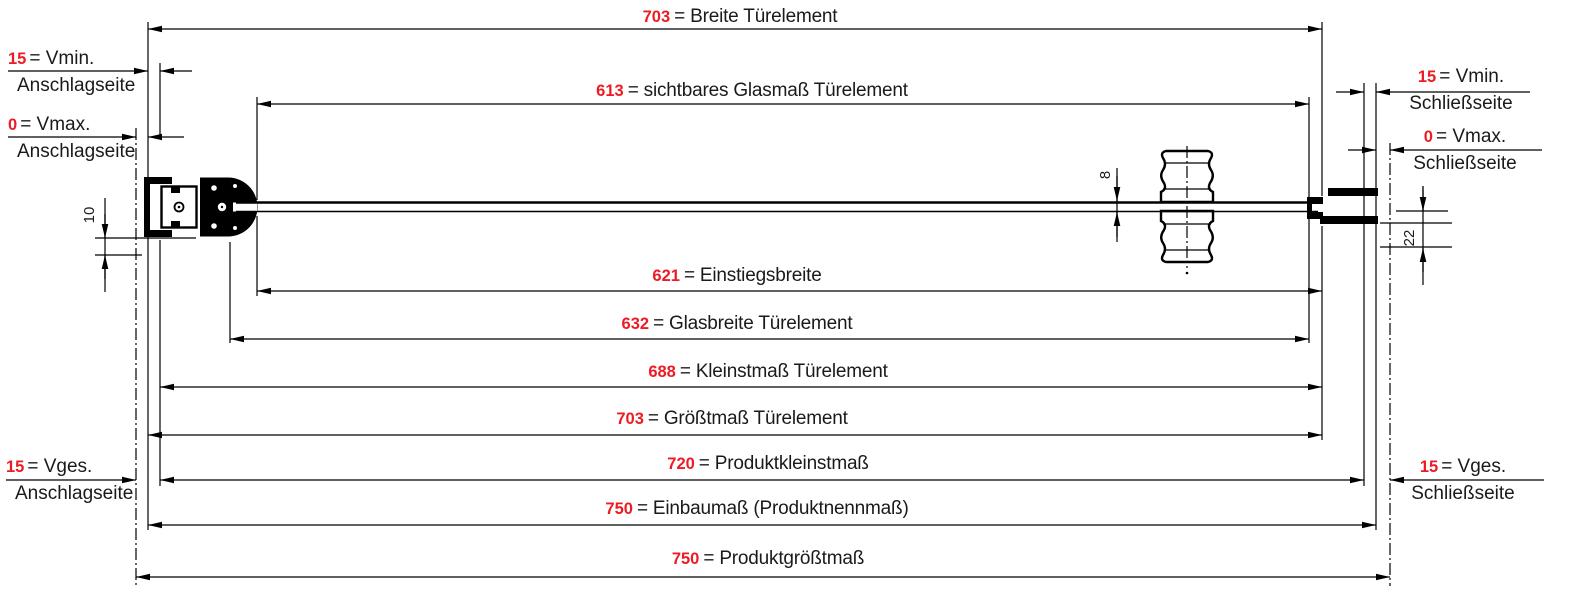 This screenshot has height=601, width=1591. I want to click on glass-panel, so click(777, 207).